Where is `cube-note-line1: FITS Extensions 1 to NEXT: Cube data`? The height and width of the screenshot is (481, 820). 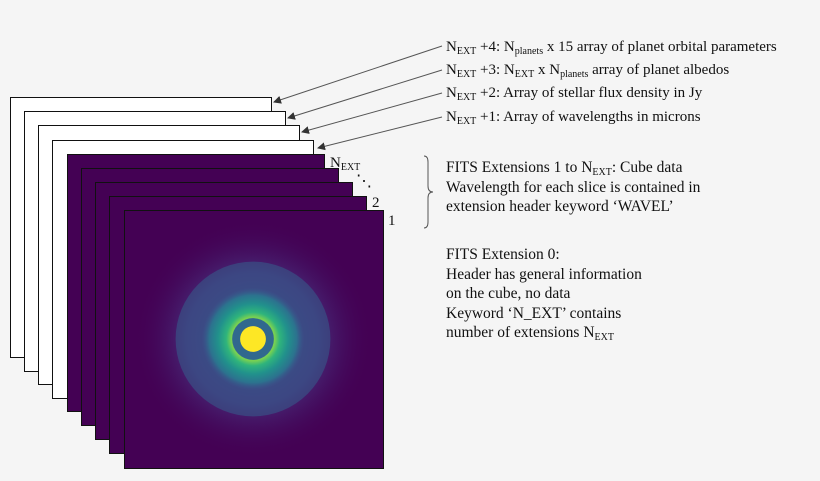
cube-note-line1: FITS Extensions 1 to NEXT: Cube data is located at coordinates (564, 168).